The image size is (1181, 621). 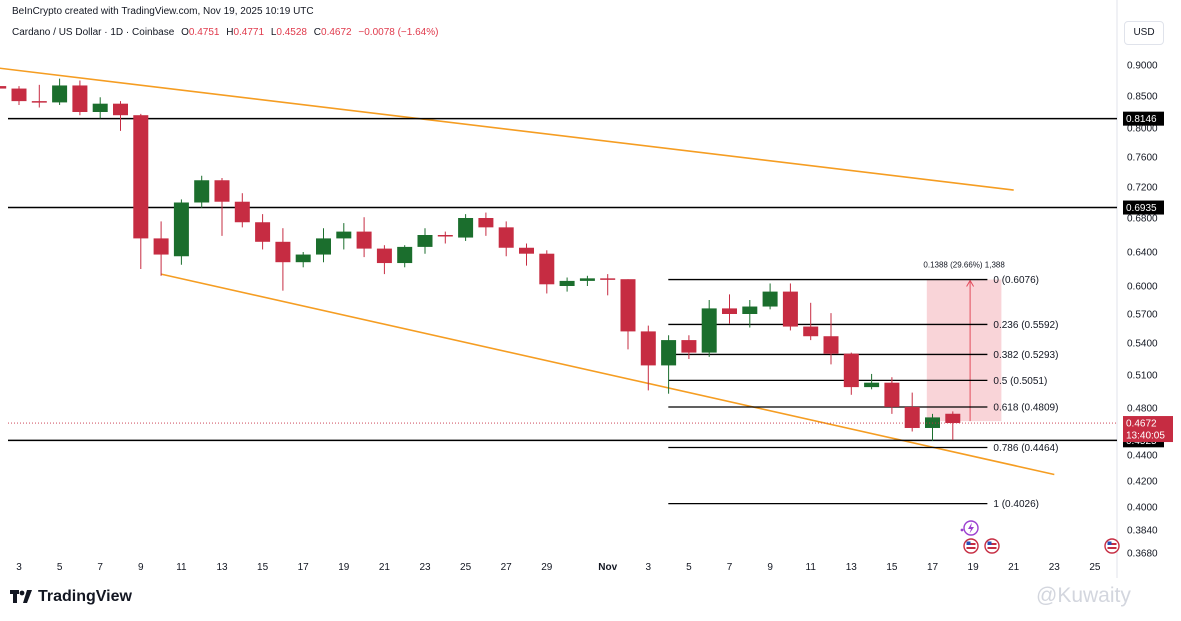 What do you see at coordinates (1148, 429) in the screenshot?
I see `current-price-tag-box` at bounding box center [1148, 429].